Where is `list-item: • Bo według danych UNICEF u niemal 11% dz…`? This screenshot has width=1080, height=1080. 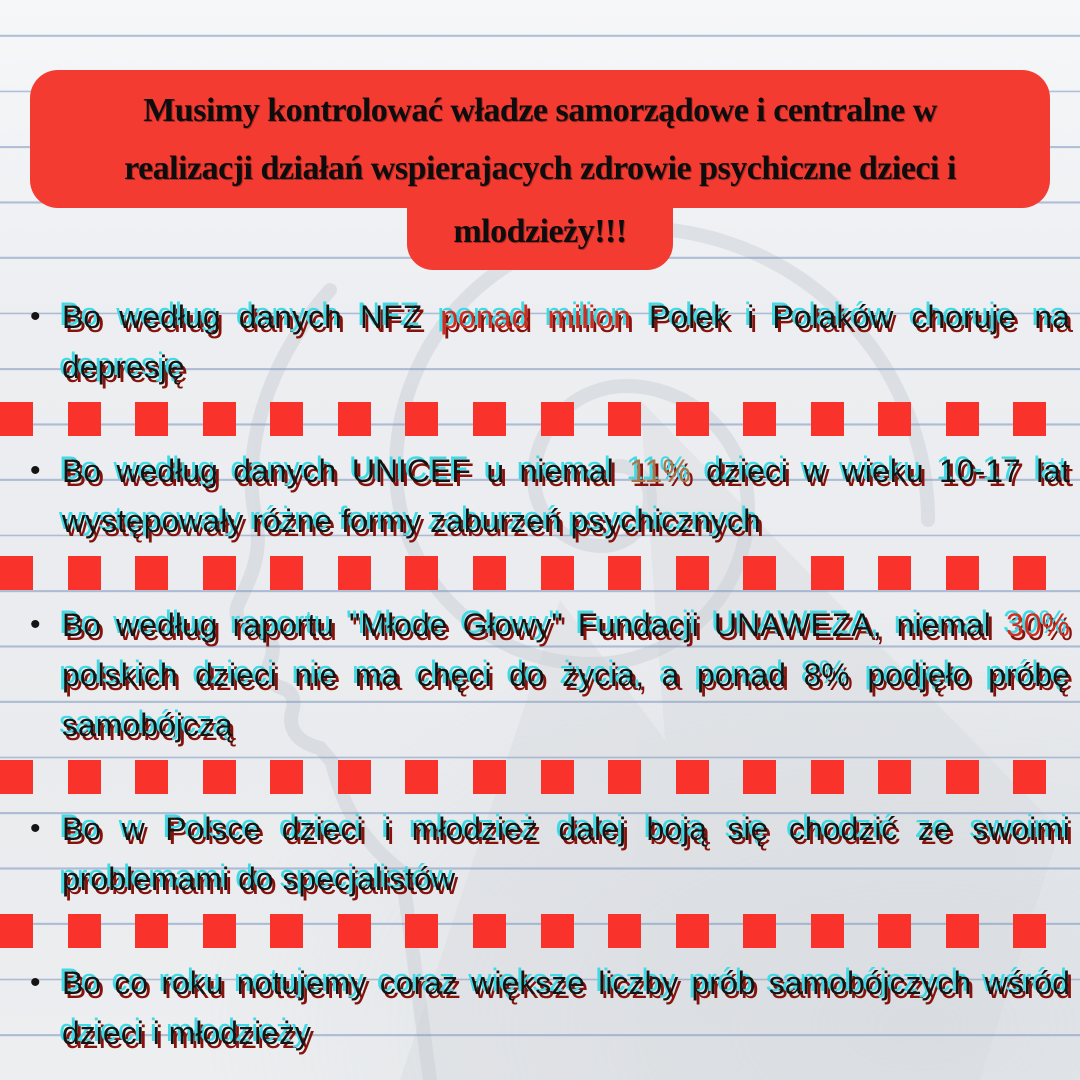 list-item: • Bo według danych UNICEF u niemal 11% dz… is located at coordinates (550, 496).